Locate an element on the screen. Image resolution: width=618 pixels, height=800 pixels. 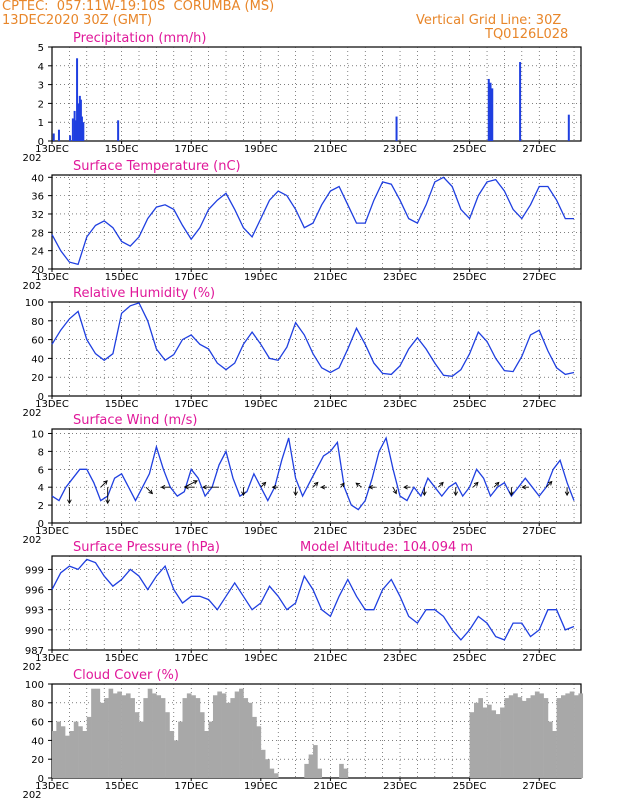
y-tick-label: 32 is located at coordinates (37, 215).